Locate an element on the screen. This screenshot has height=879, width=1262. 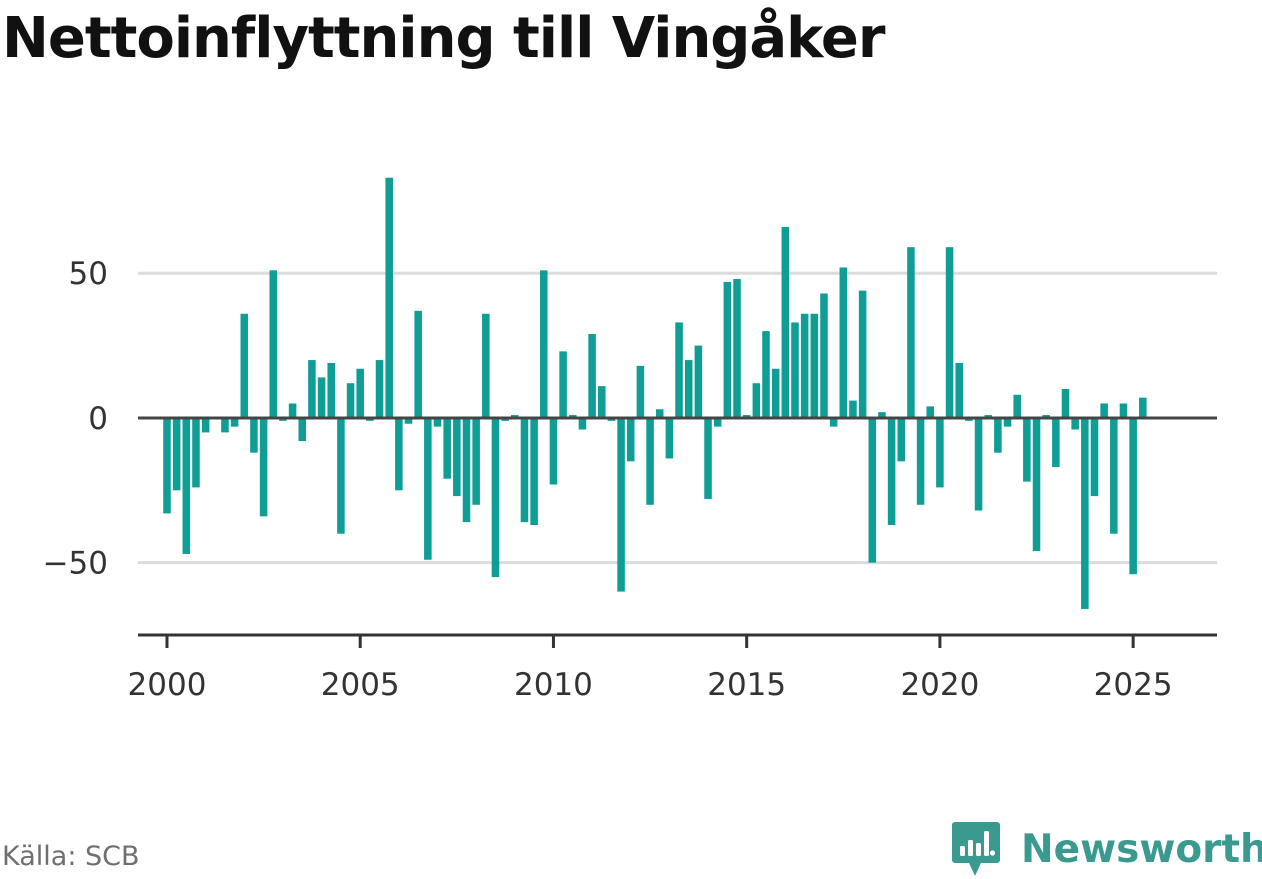
x-tick-label: 2015 is located at coordinates (746, 685).